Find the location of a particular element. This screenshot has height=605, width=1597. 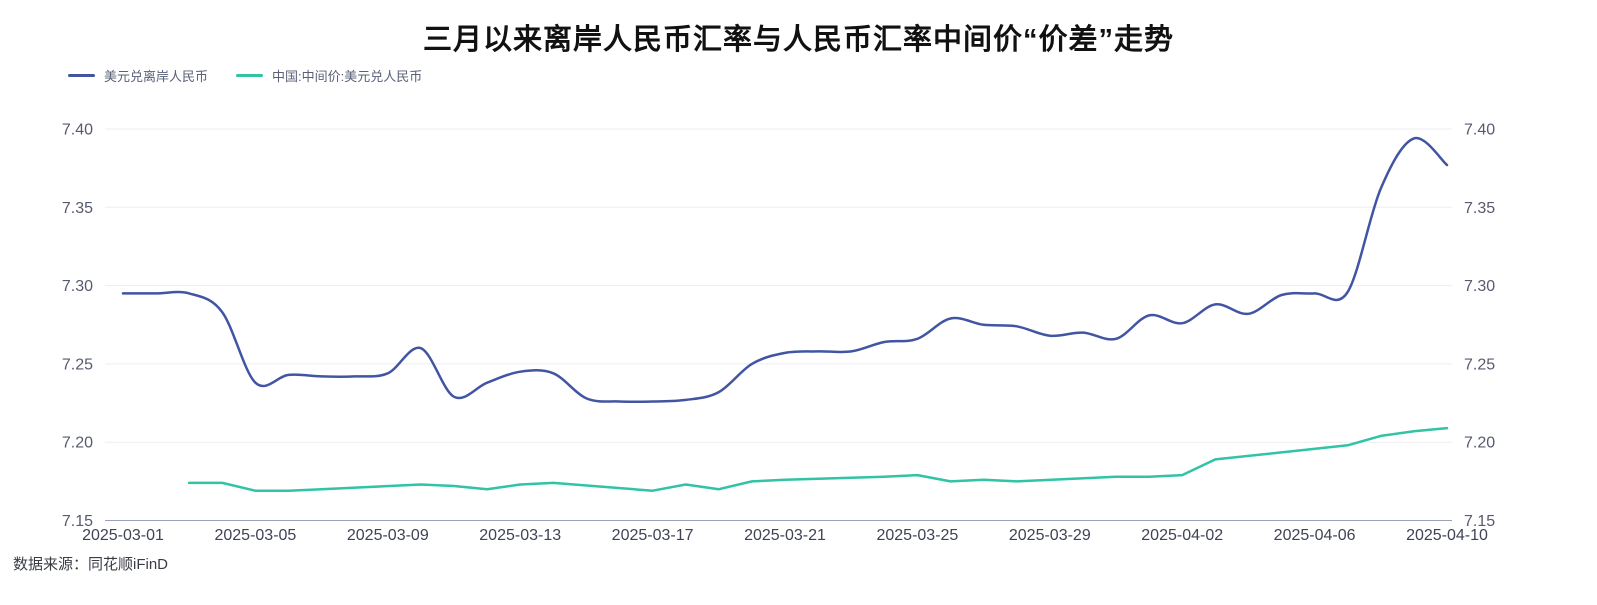

x-axis-tick-label: 2025-04-02 is located at coordinates (1182, 535).